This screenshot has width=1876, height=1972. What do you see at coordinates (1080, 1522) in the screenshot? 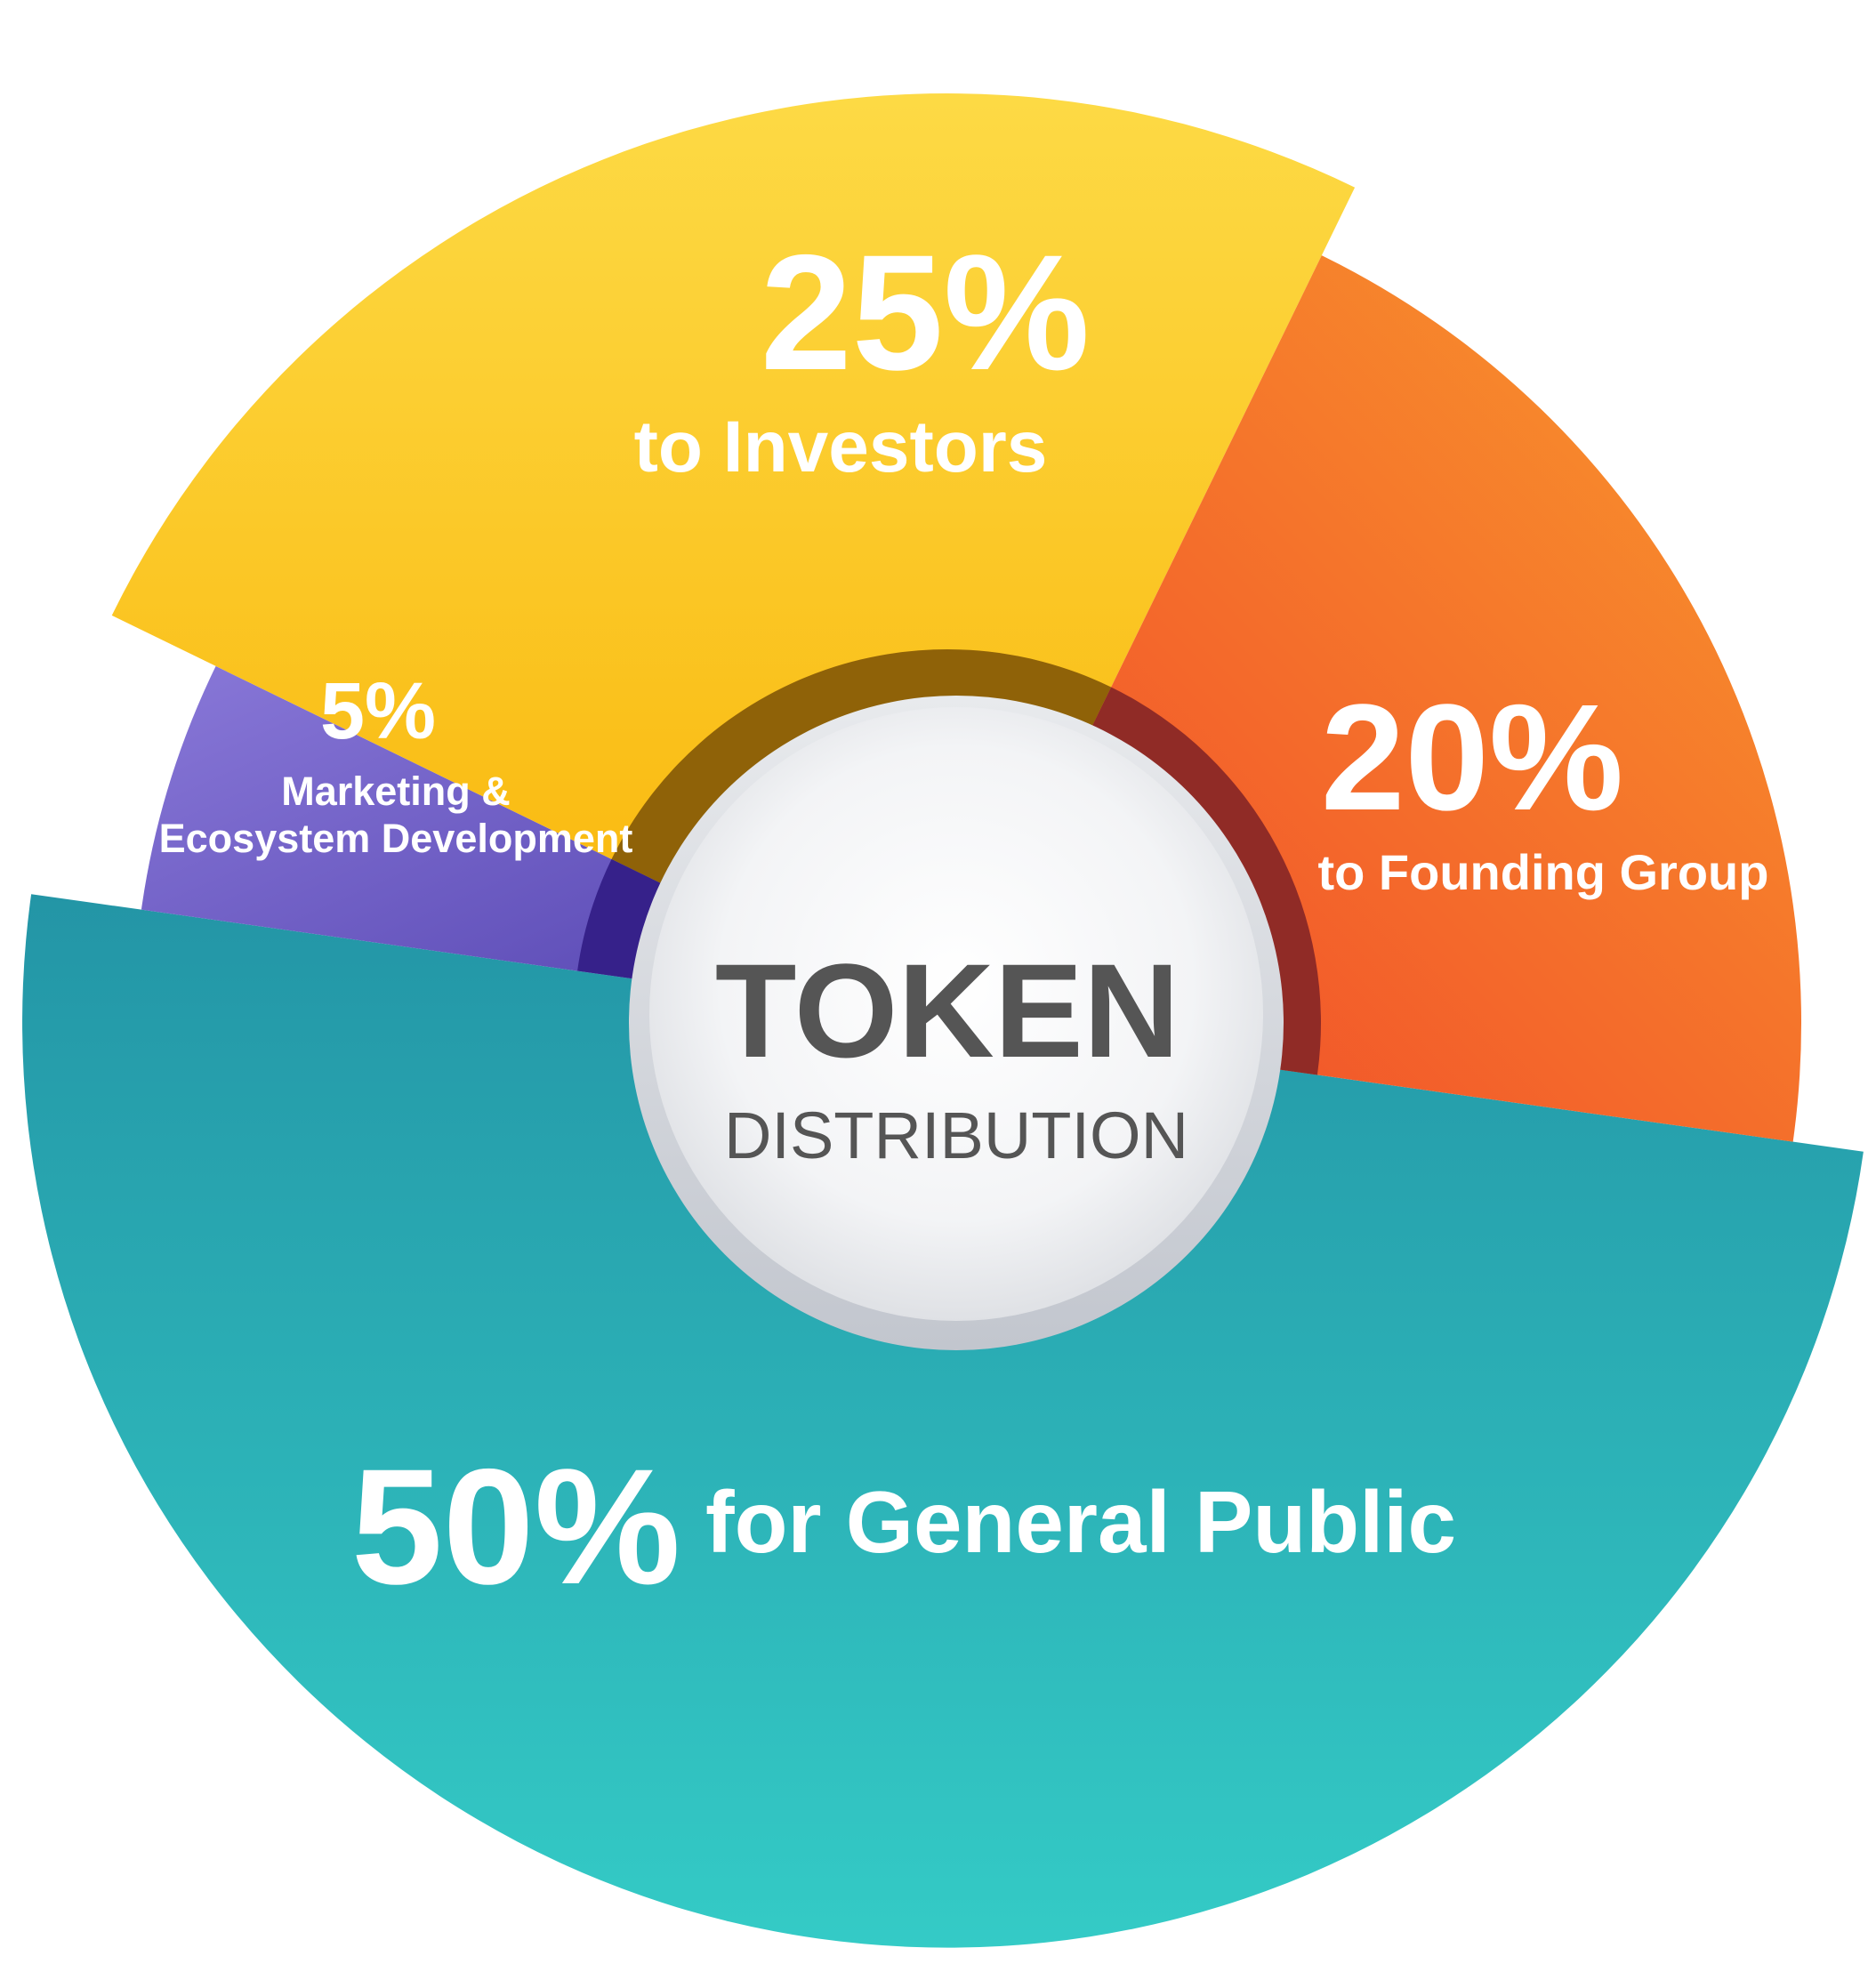
I see `data-label-public: for General Public` at bounding box center [1080, 1522].